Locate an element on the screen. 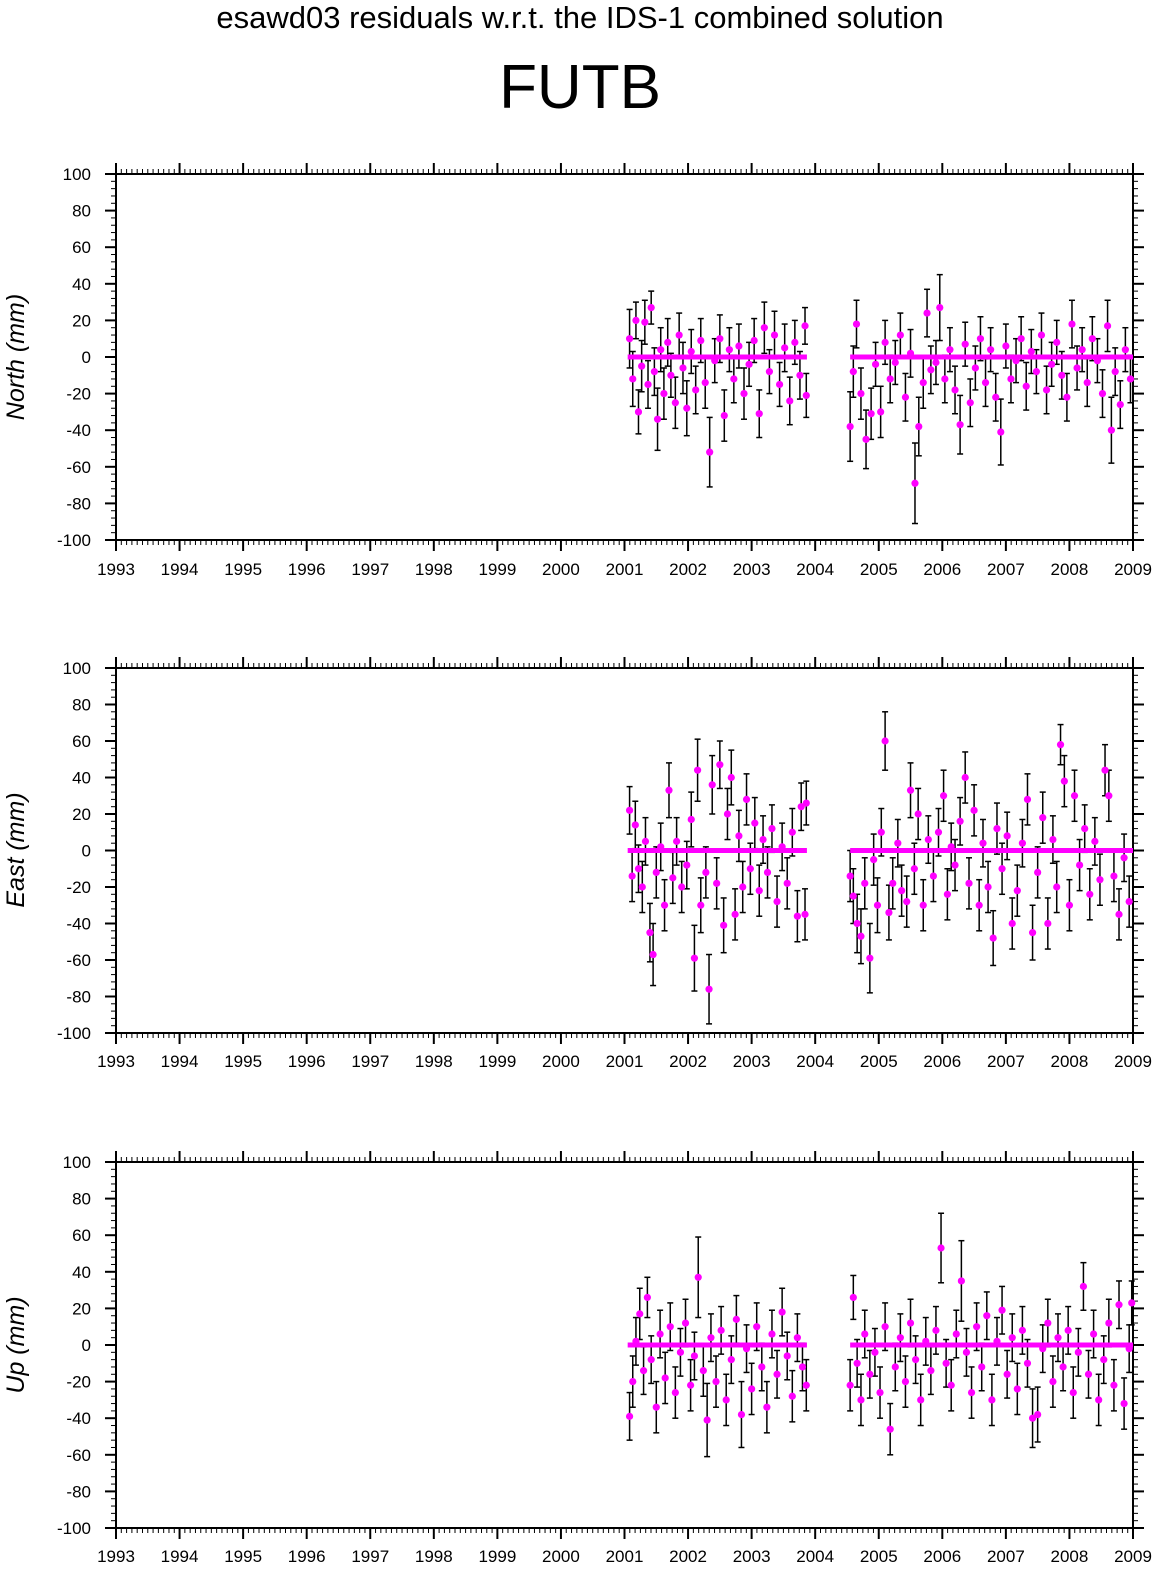  y-tick-label: 0 is located at coordinates (86, 851).